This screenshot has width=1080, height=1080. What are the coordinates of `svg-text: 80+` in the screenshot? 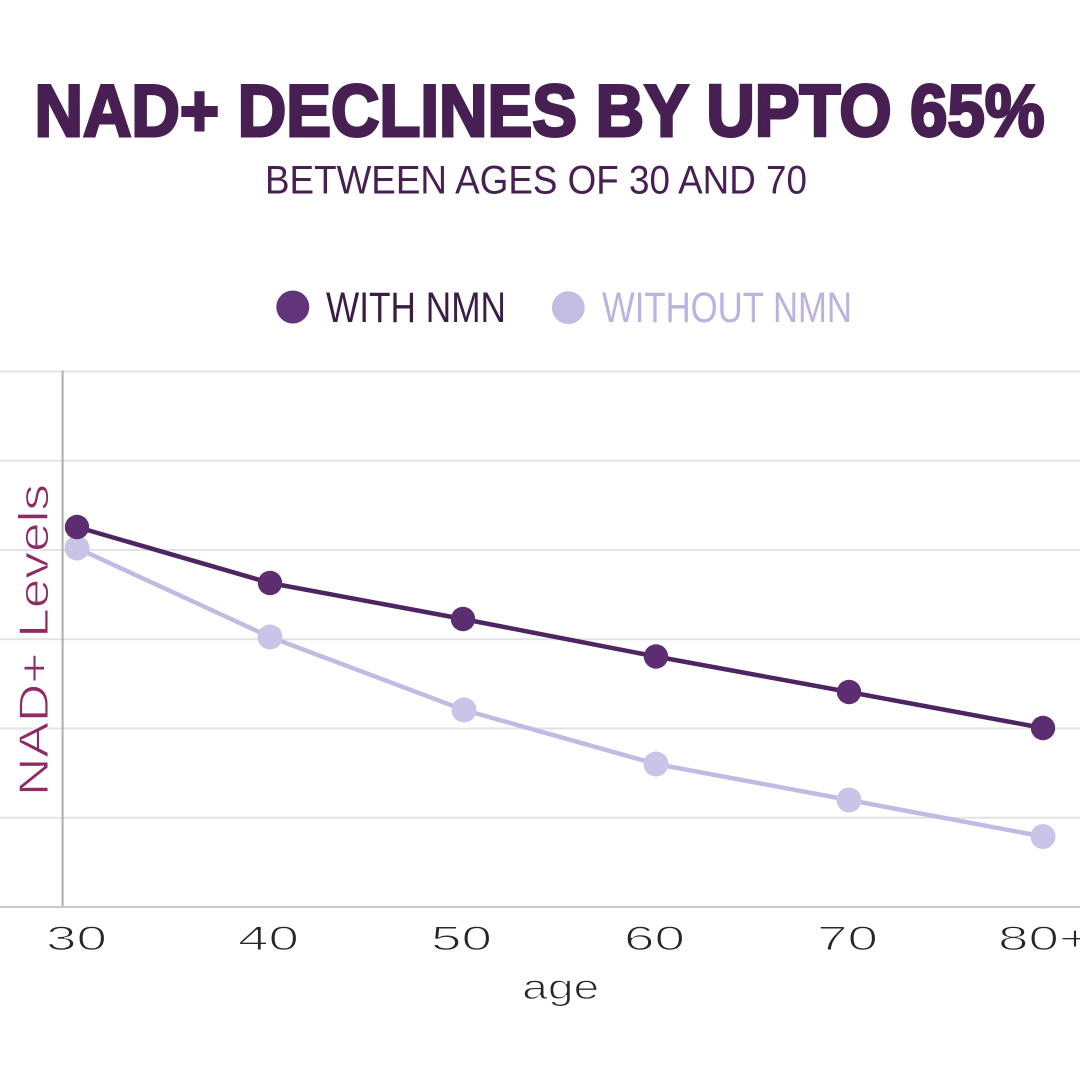 It's located at (1039, 939).